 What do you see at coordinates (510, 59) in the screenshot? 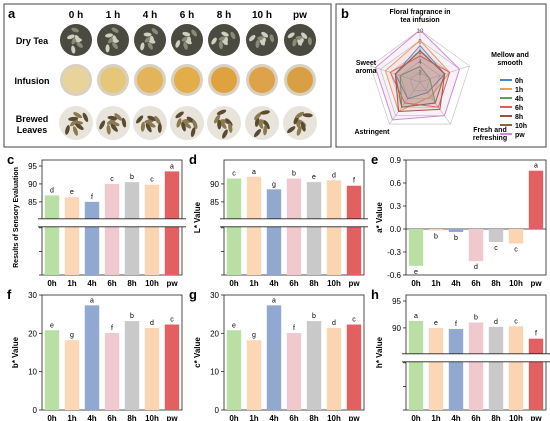
I see `radar-axis-label: Mellow and smooth` at bounding box center [510, 59].